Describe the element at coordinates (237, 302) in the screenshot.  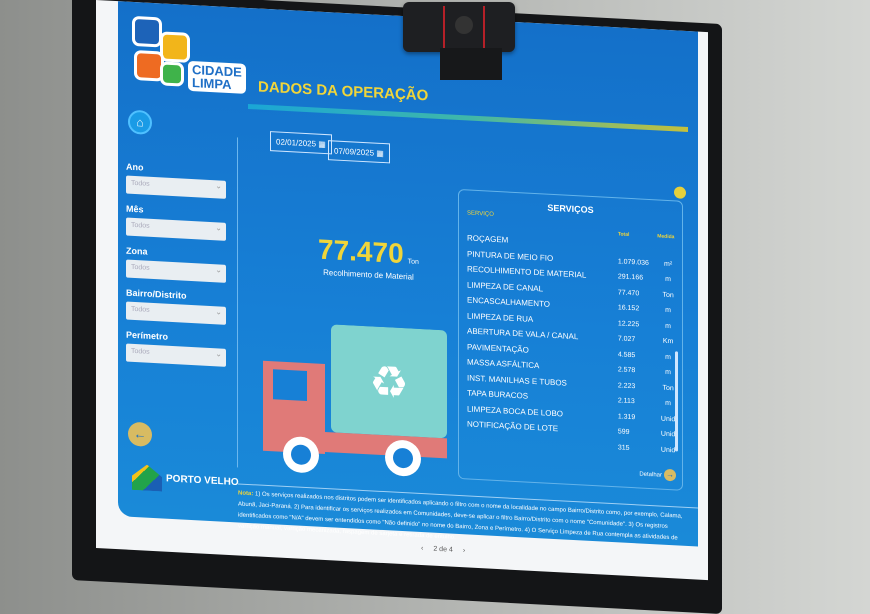
I see `sidebar-divider` at that location.